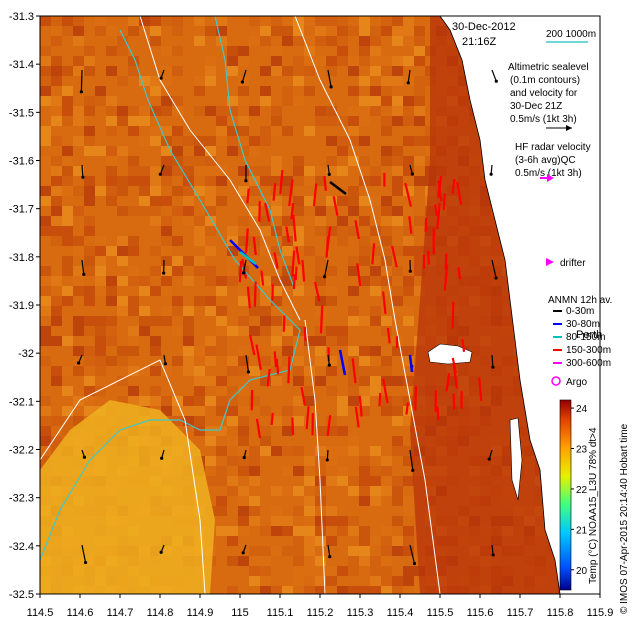  What do you see at coordinates (589, 335) in the screenshot?
I see `place-label-perth: Perth` at bounding box center [589, 335].